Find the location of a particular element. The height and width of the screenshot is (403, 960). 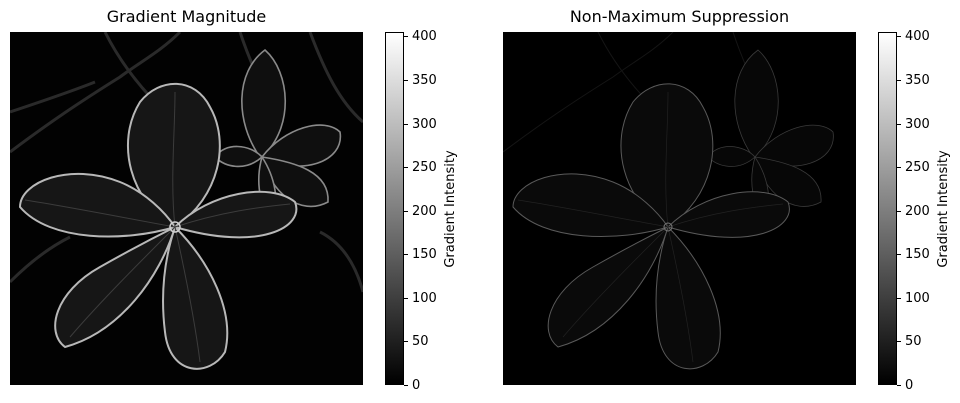

gradient-magnitude-title: Gradient Magnitude is located at coordinates (186, 16).